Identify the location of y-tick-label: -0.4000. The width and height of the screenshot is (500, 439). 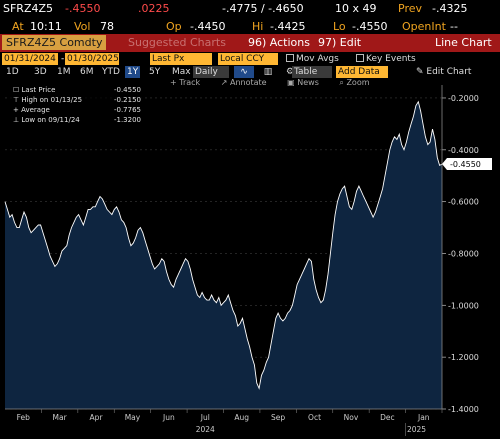
(463, 150).